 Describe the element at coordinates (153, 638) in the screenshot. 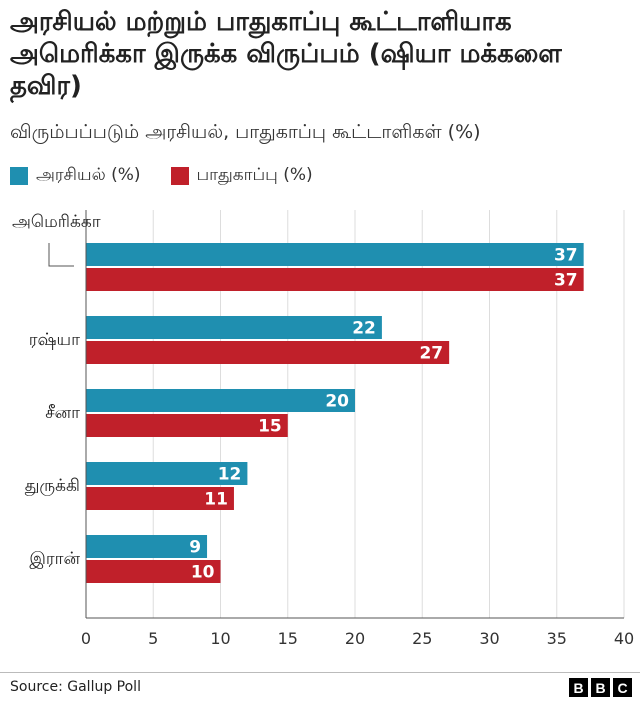

I see `x-tick-label: 5` at that location.